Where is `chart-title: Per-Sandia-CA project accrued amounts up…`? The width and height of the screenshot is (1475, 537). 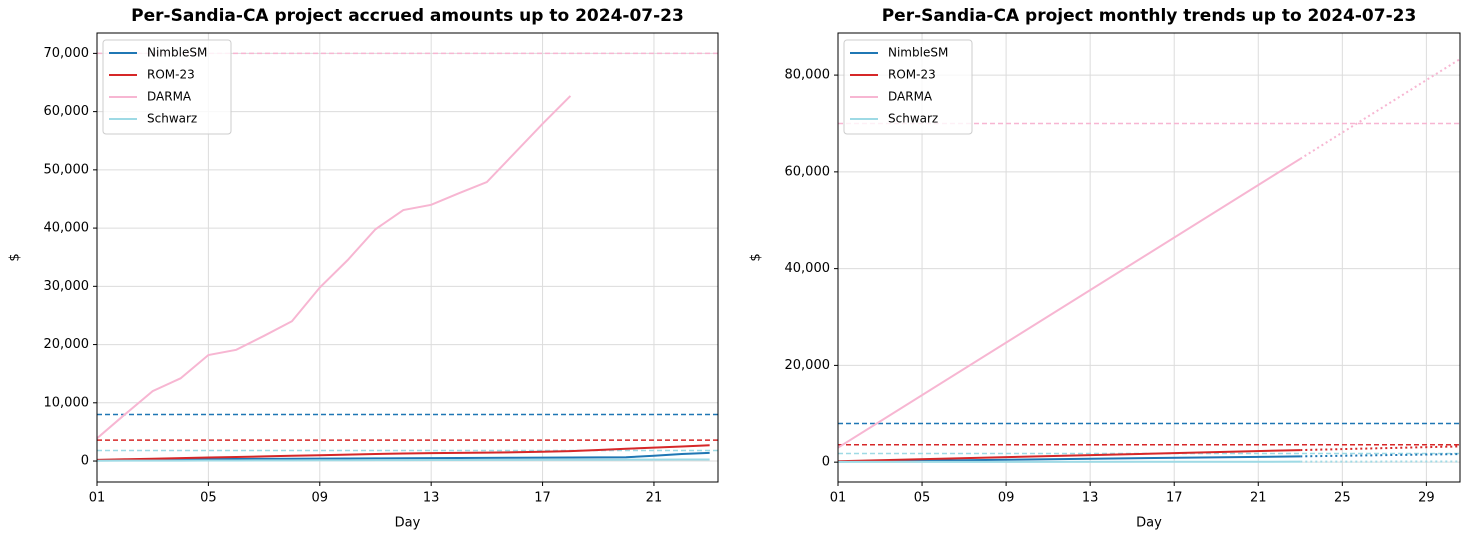
chart-title: Per-Sandia-CA project accrued amounts up… is located at coordinates (407, 16).